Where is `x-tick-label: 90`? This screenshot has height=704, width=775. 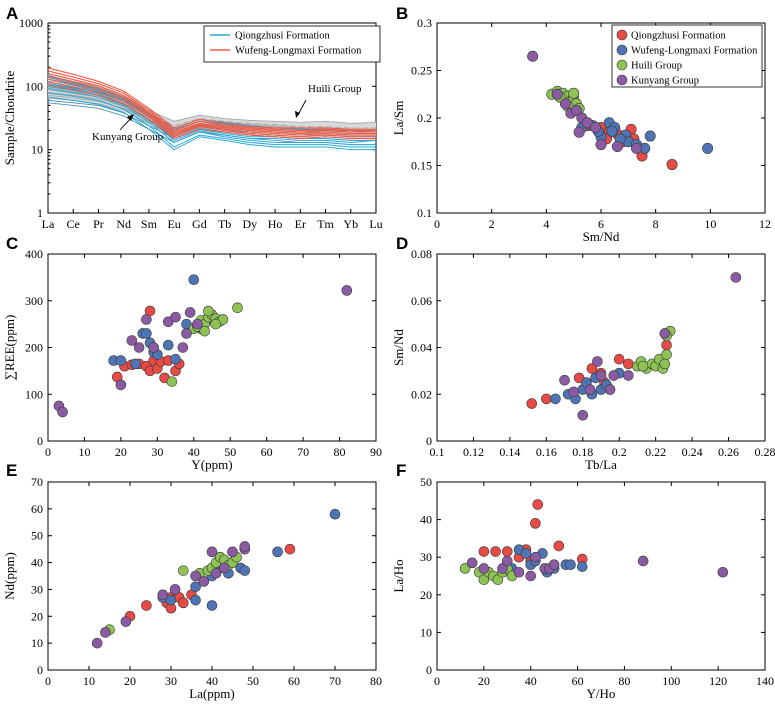
x-tick-label: 90 is located at coordinates (376, 452).